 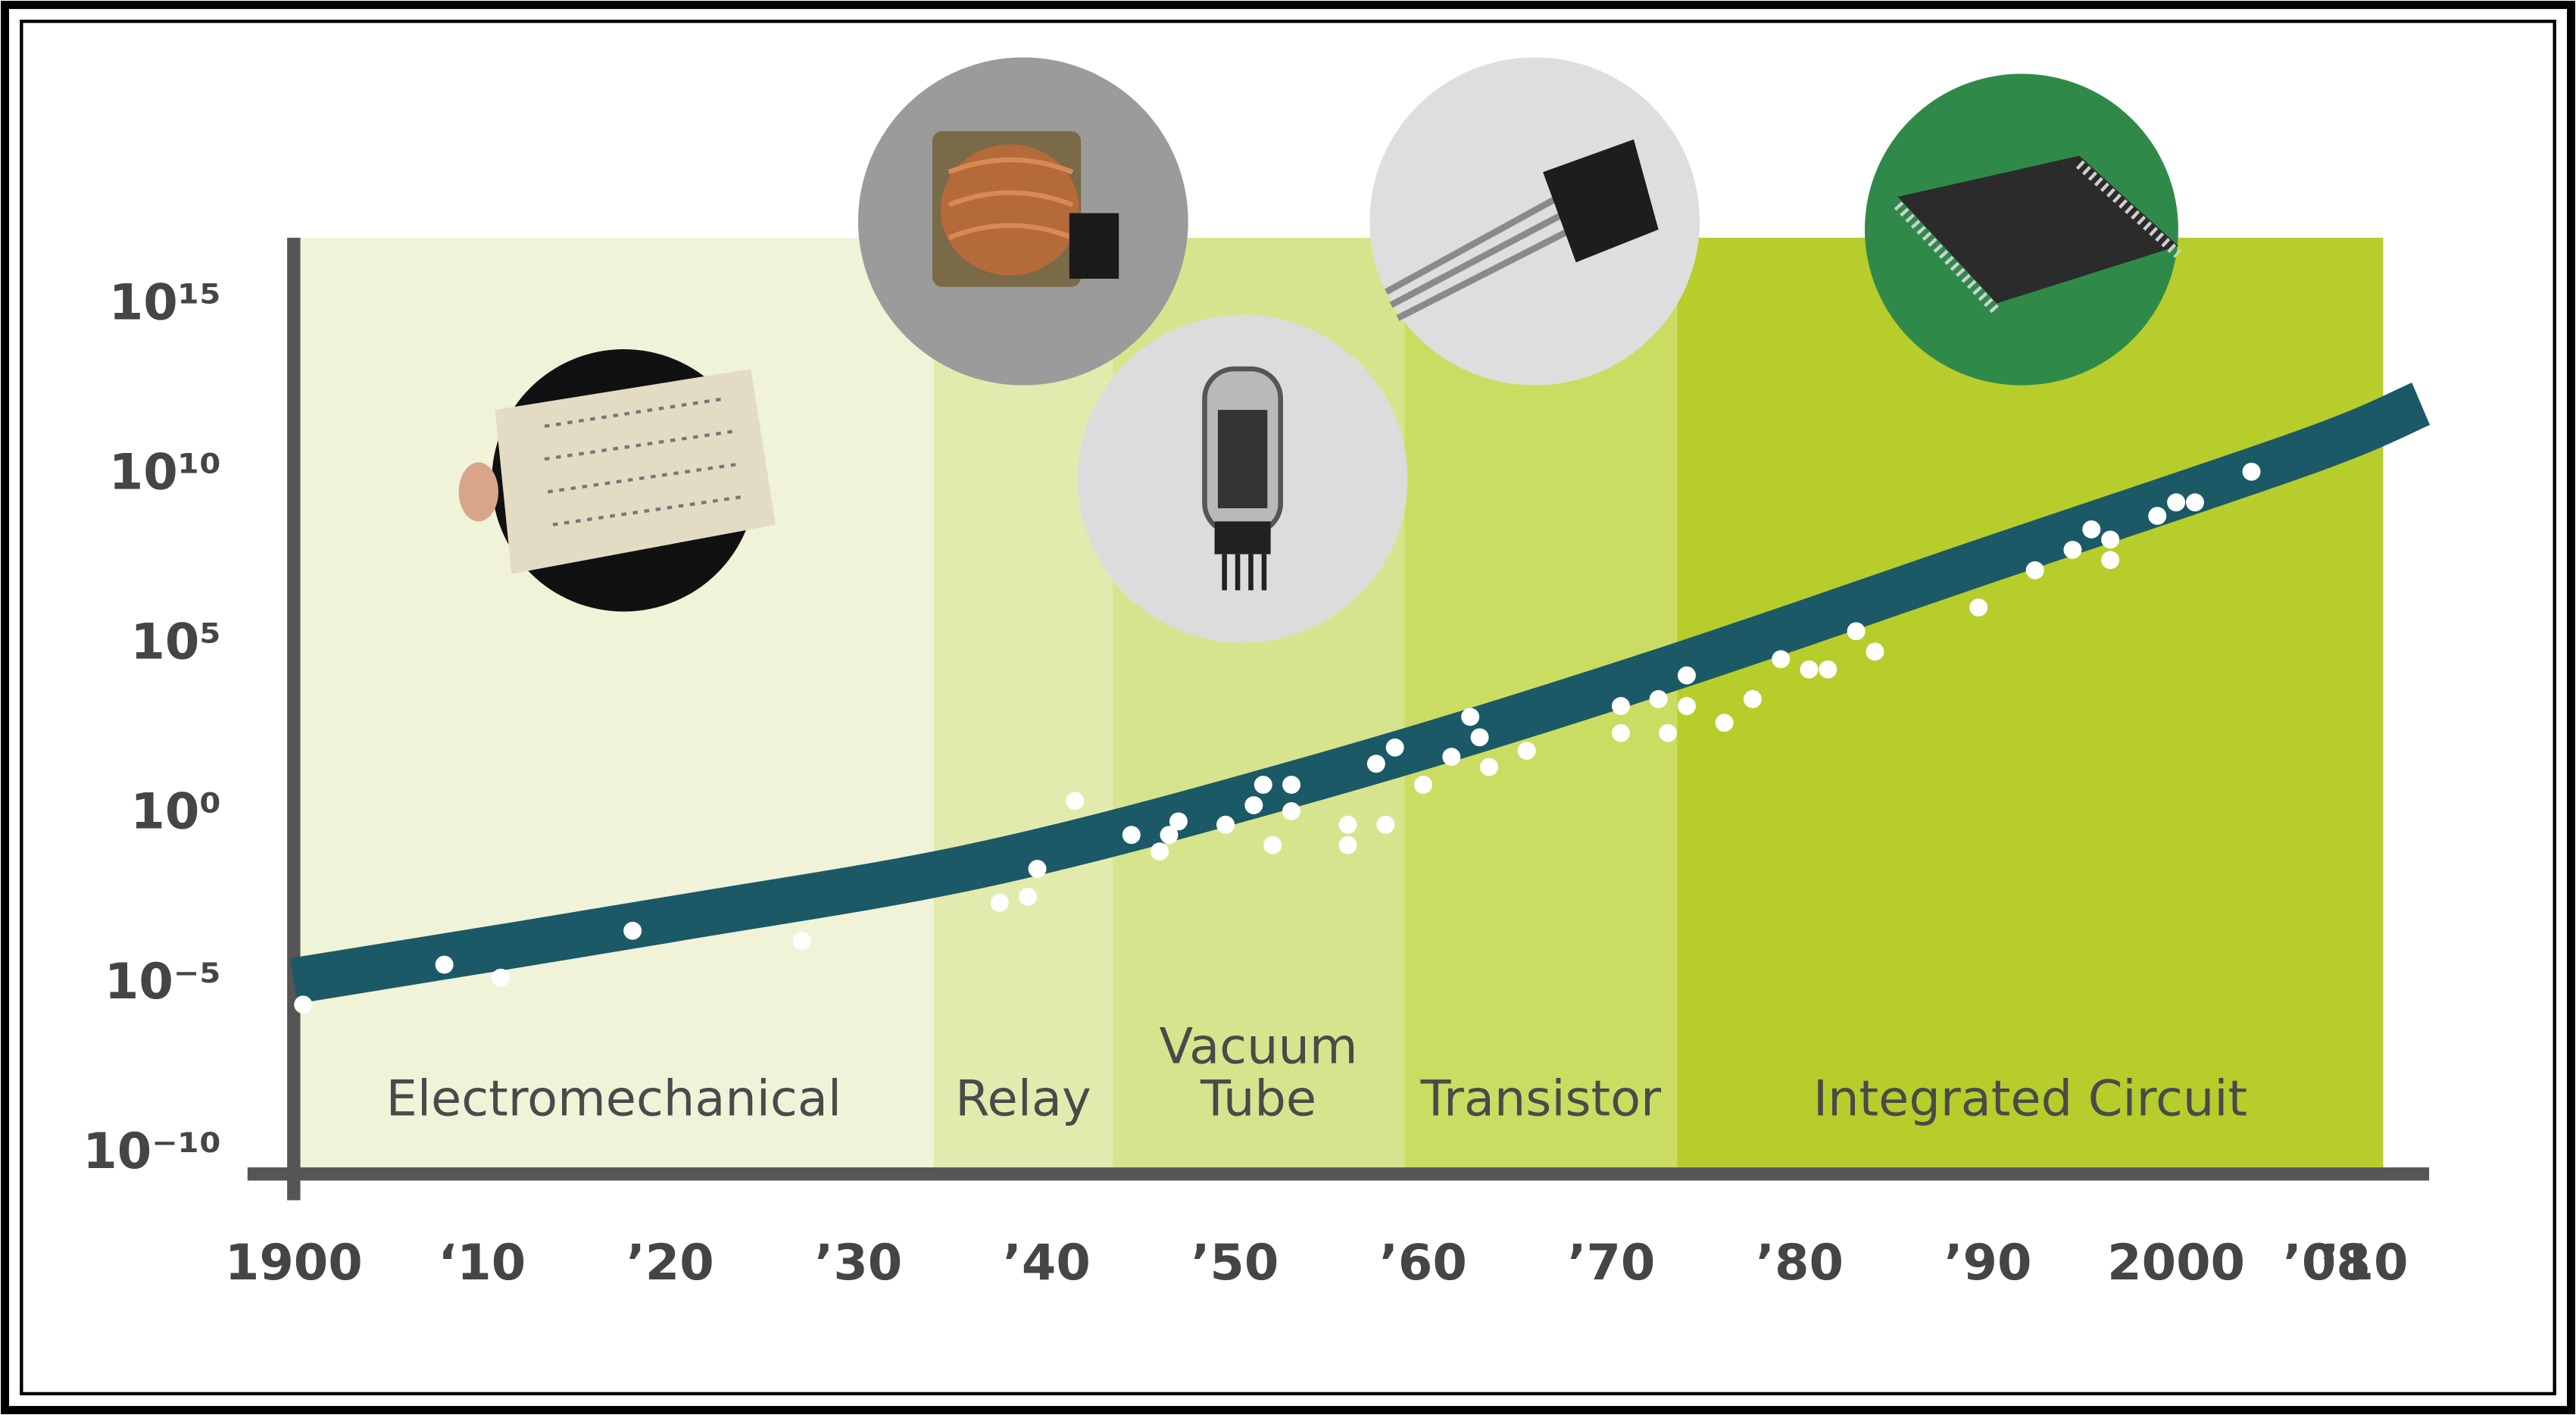 What do you see at coordinates (1988, 1263) in the screenshot?
I see `x-tick-label: ’90` at bounding box center [1988, 1263].